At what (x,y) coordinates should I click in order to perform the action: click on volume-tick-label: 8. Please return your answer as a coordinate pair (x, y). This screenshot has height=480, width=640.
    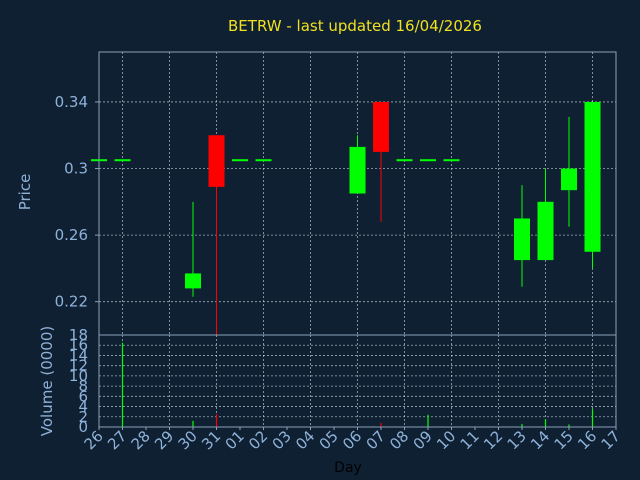
    Looking at the image, I should click on (83, 386).